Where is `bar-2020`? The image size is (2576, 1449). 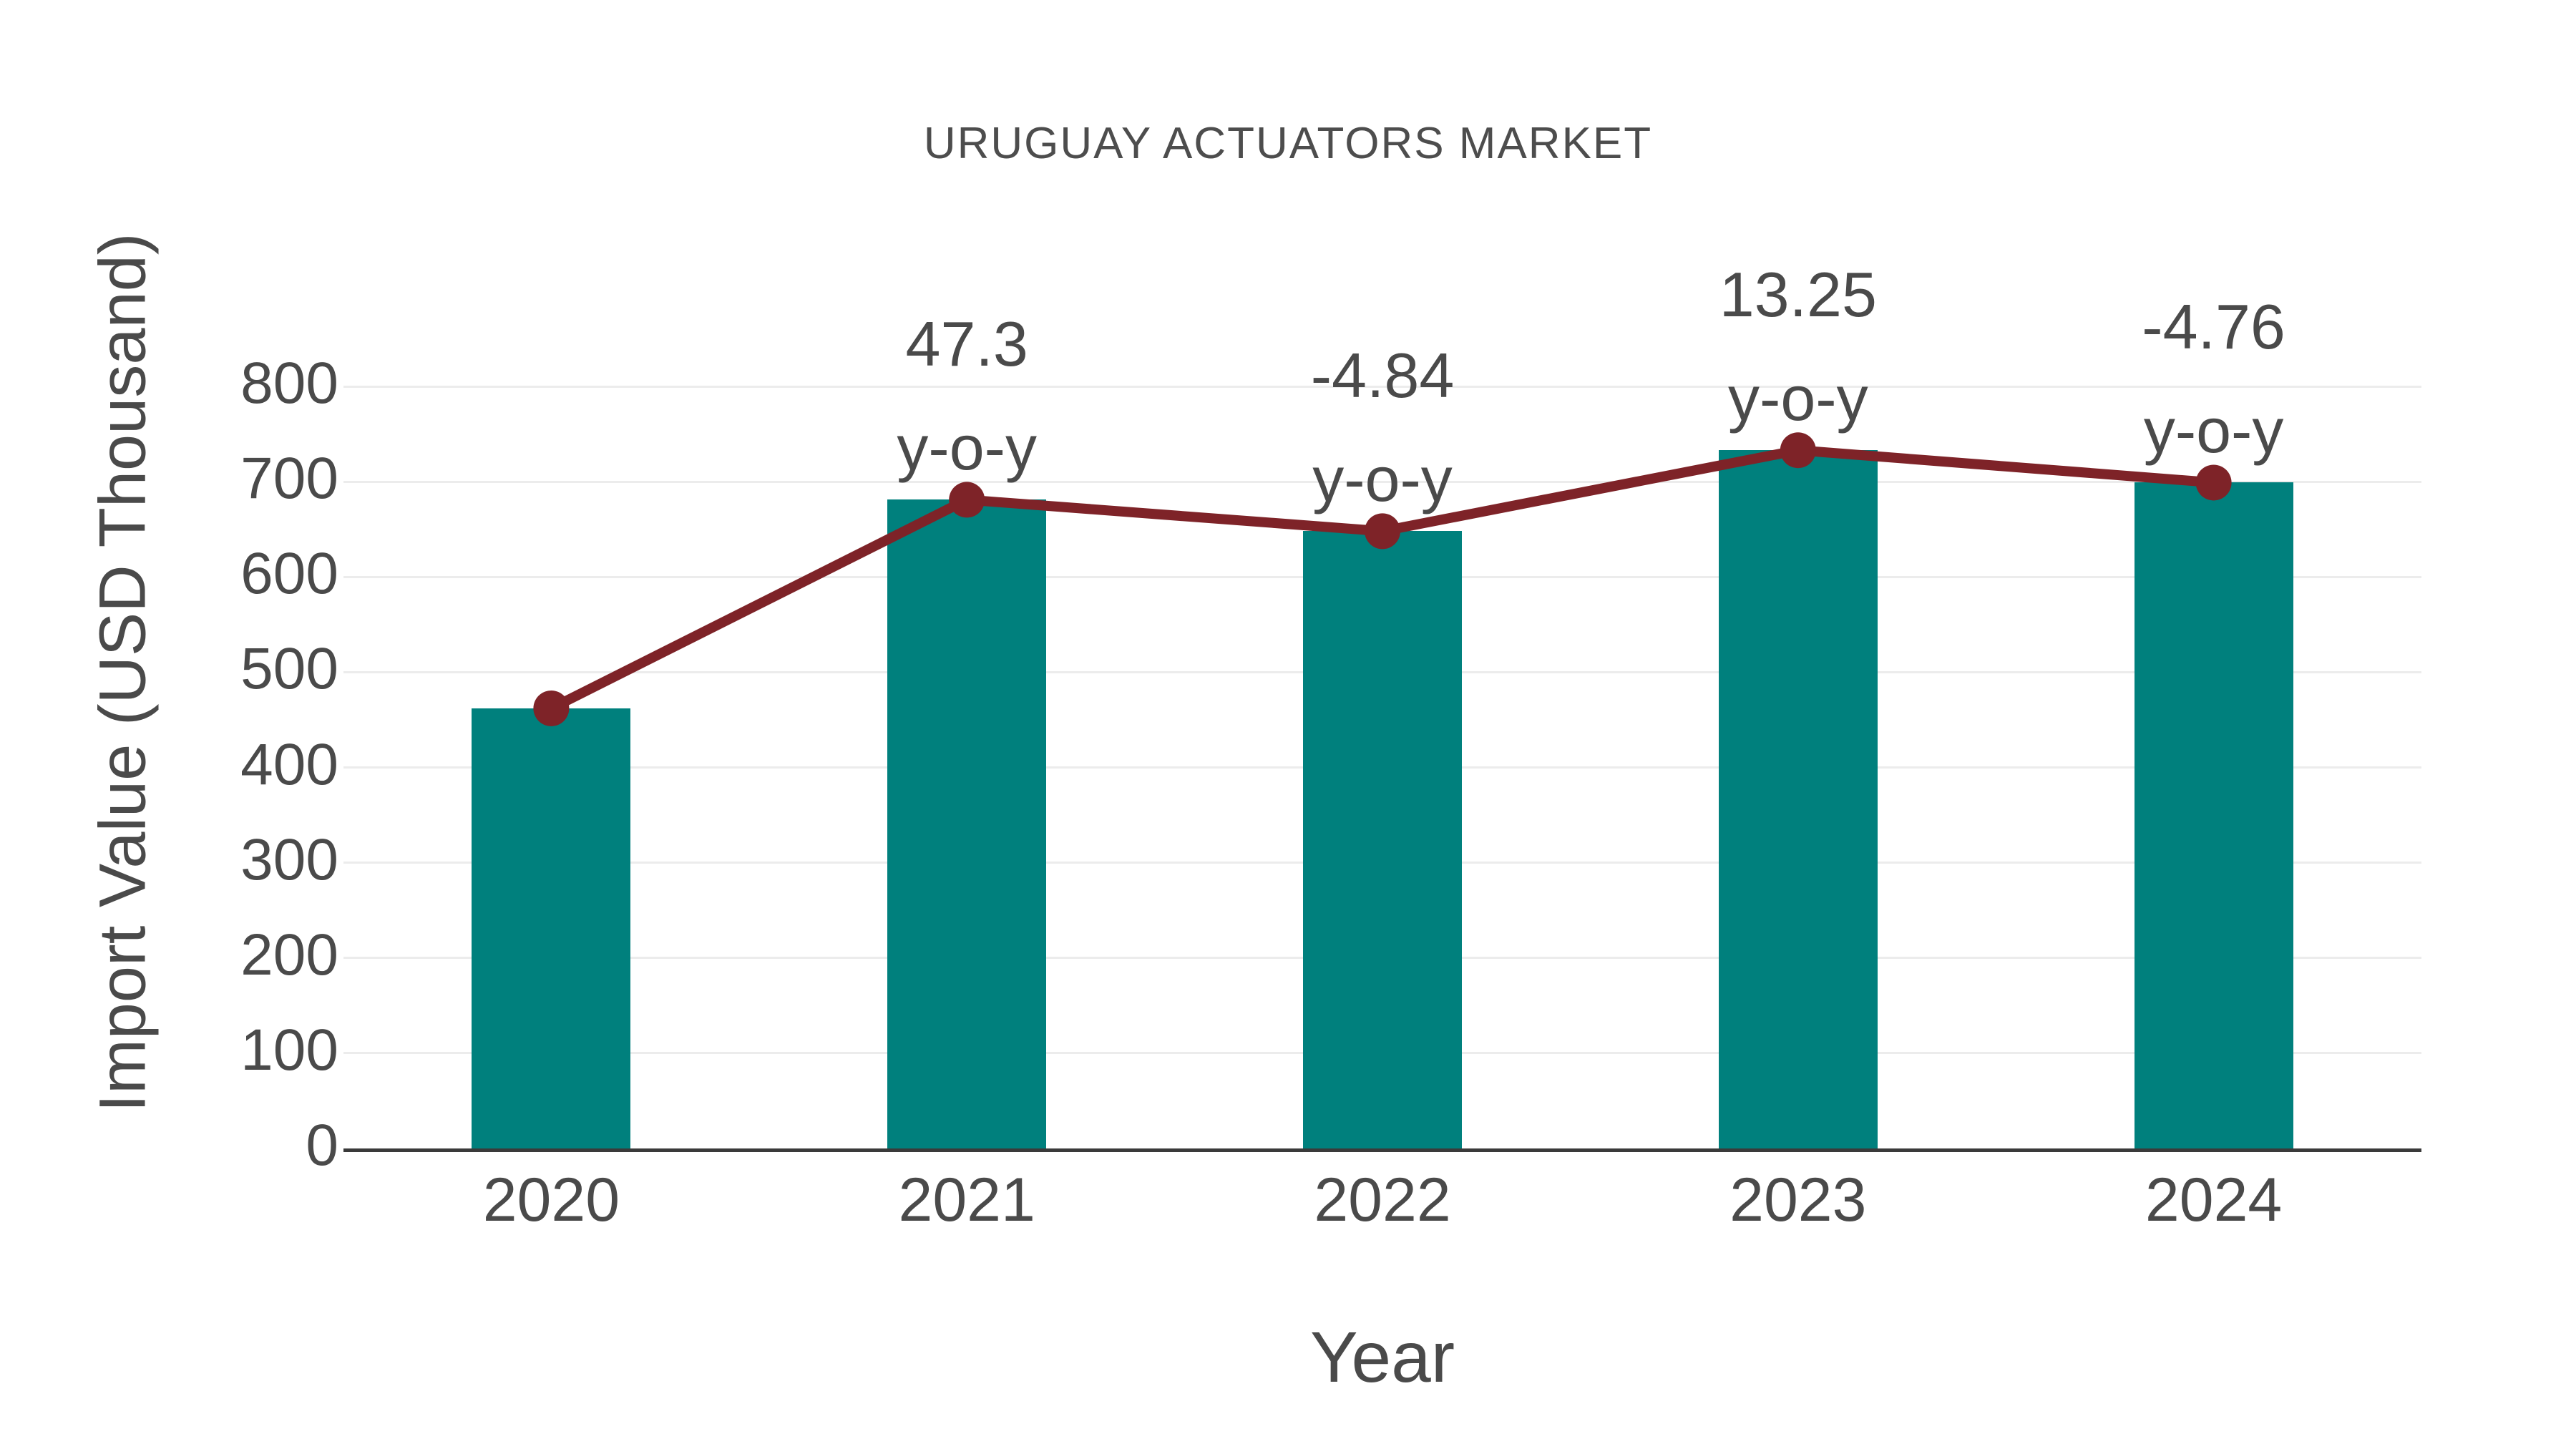 bar-2020 is located at coordinates (551, 928).